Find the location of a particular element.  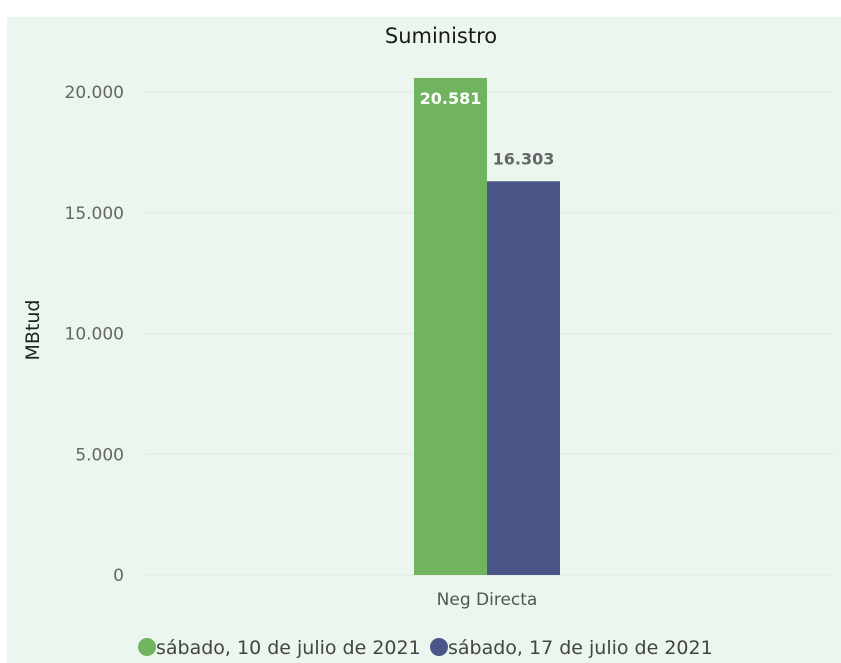

y-tick-label: 20.000 is located at coordinates (94, 93).